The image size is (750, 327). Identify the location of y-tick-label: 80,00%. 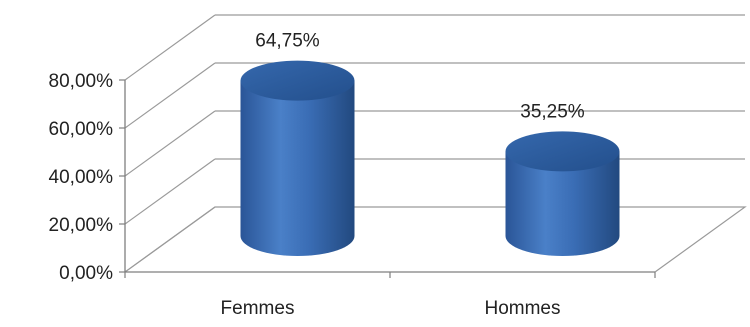
(81, 81).